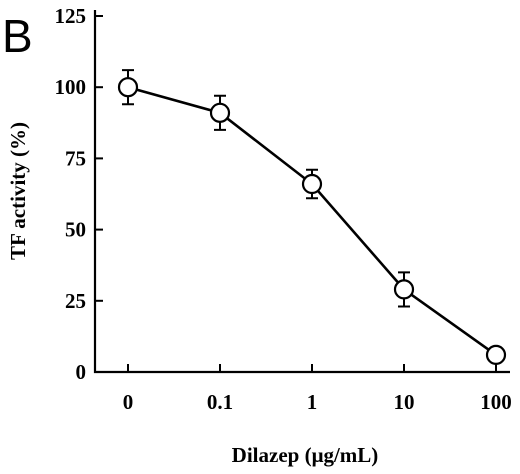  I want to click on y-tick-label: 75, so click(75, 158).